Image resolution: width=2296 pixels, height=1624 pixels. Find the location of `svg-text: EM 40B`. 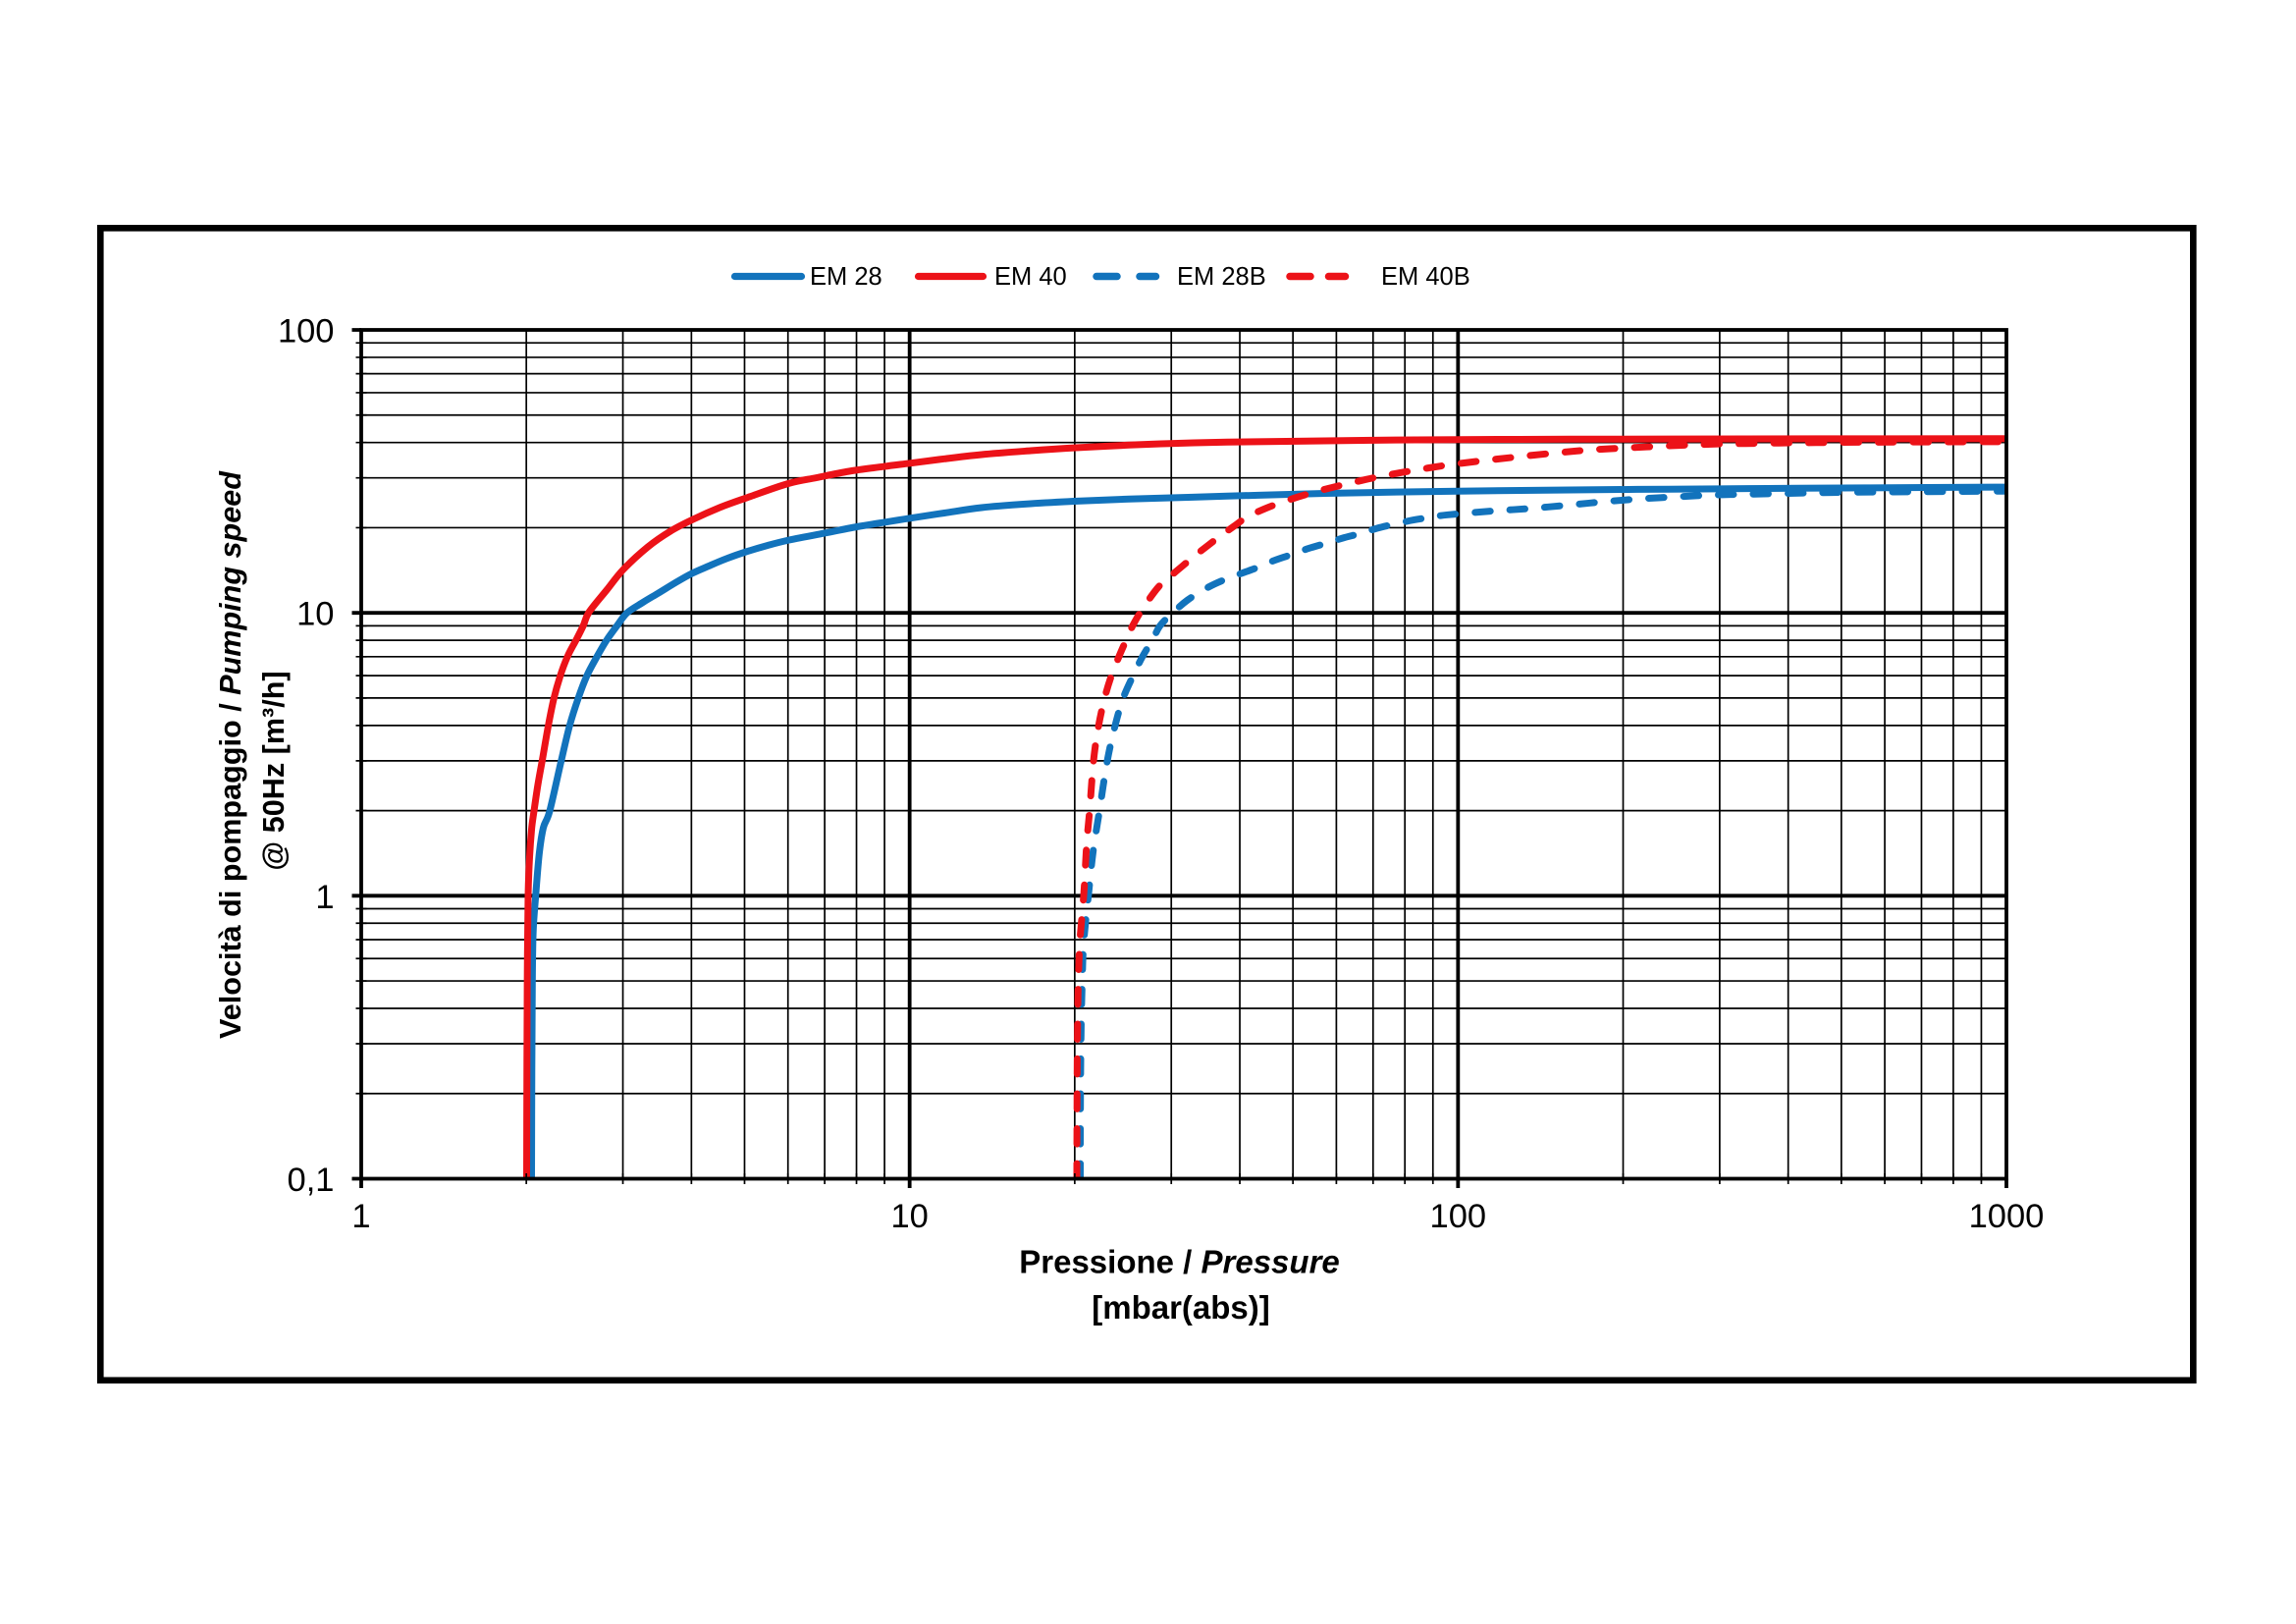

svg-text: EM 40B is located at coordinates (1425, 277).